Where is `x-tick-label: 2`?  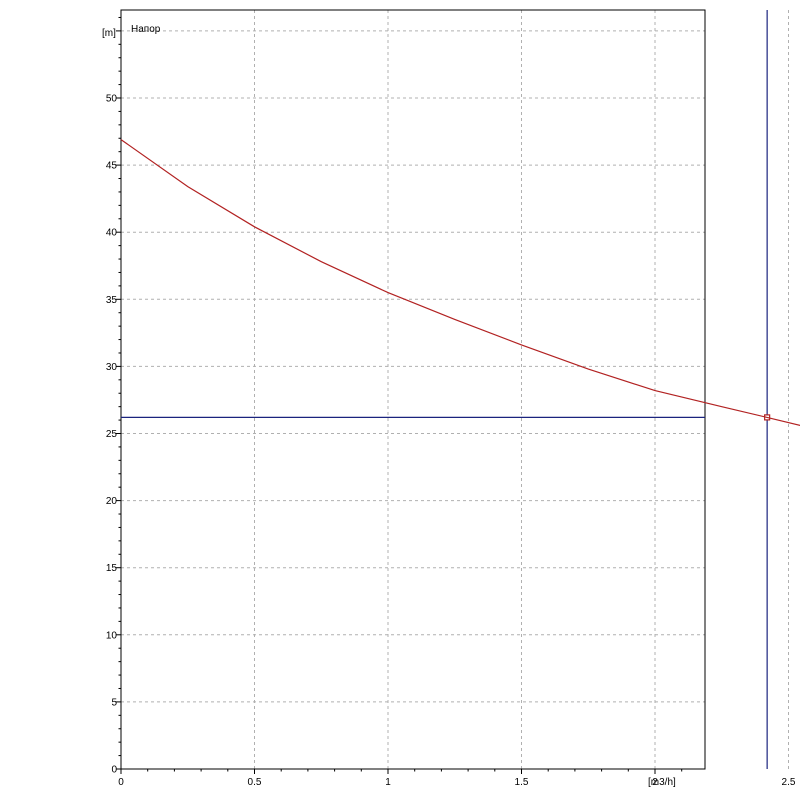 x-tick-label: 2 is located at coordinates (655, 782).